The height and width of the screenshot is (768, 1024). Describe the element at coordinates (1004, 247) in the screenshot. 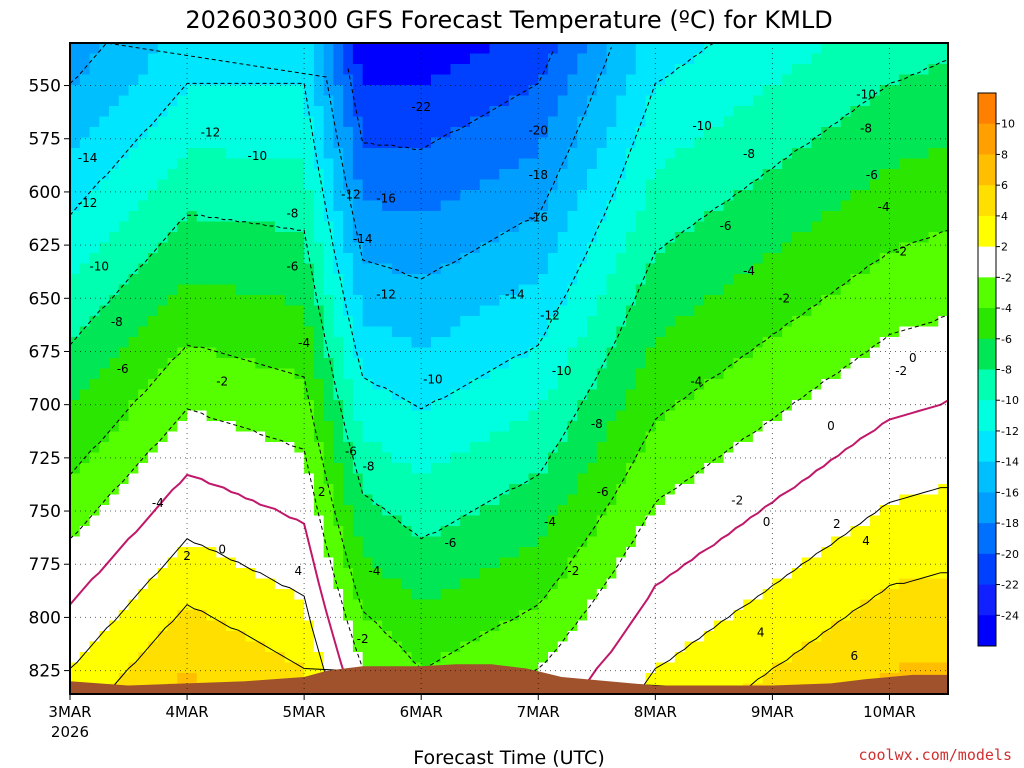

I see `colorbar-label: 2` at that location.